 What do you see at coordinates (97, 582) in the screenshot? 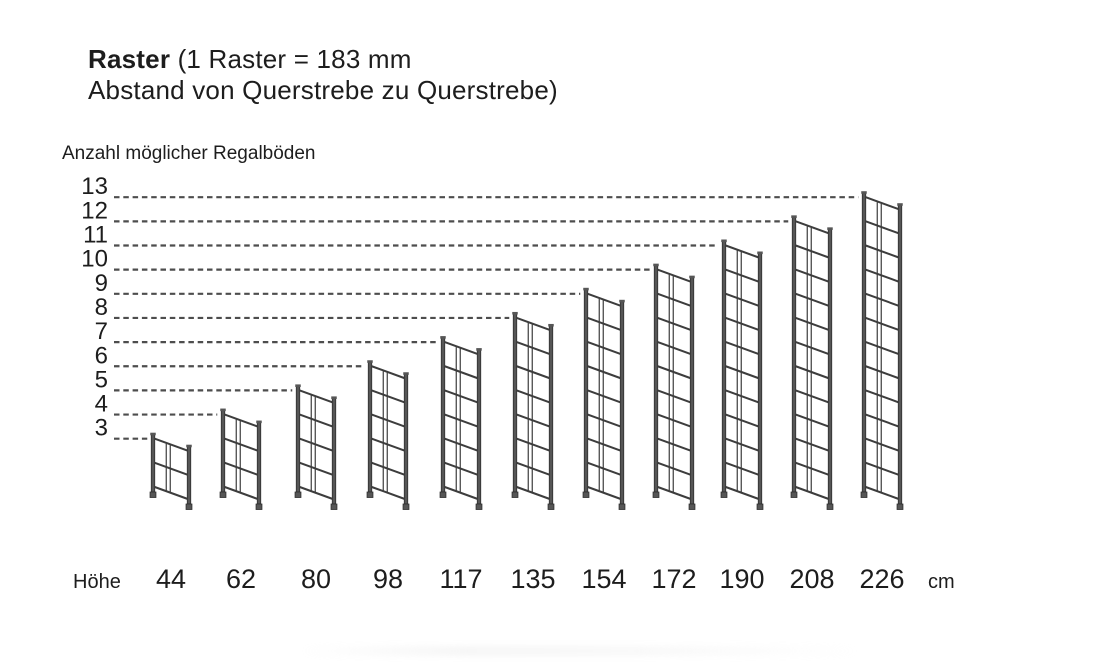
I see `x-axis-caption: Höhe` at bounding box center [97, 582].